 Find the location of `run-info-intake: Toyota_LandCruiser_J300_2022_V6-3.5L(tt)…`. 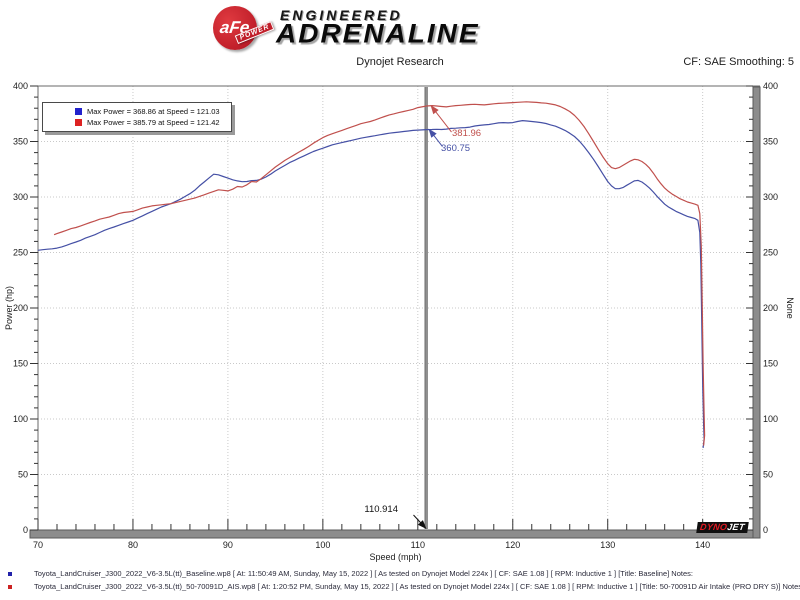

run-info-intake: Toyota_LandCruiser_J300_2022_V6-3.5L(tt)… is located at coordinates (400, 588).